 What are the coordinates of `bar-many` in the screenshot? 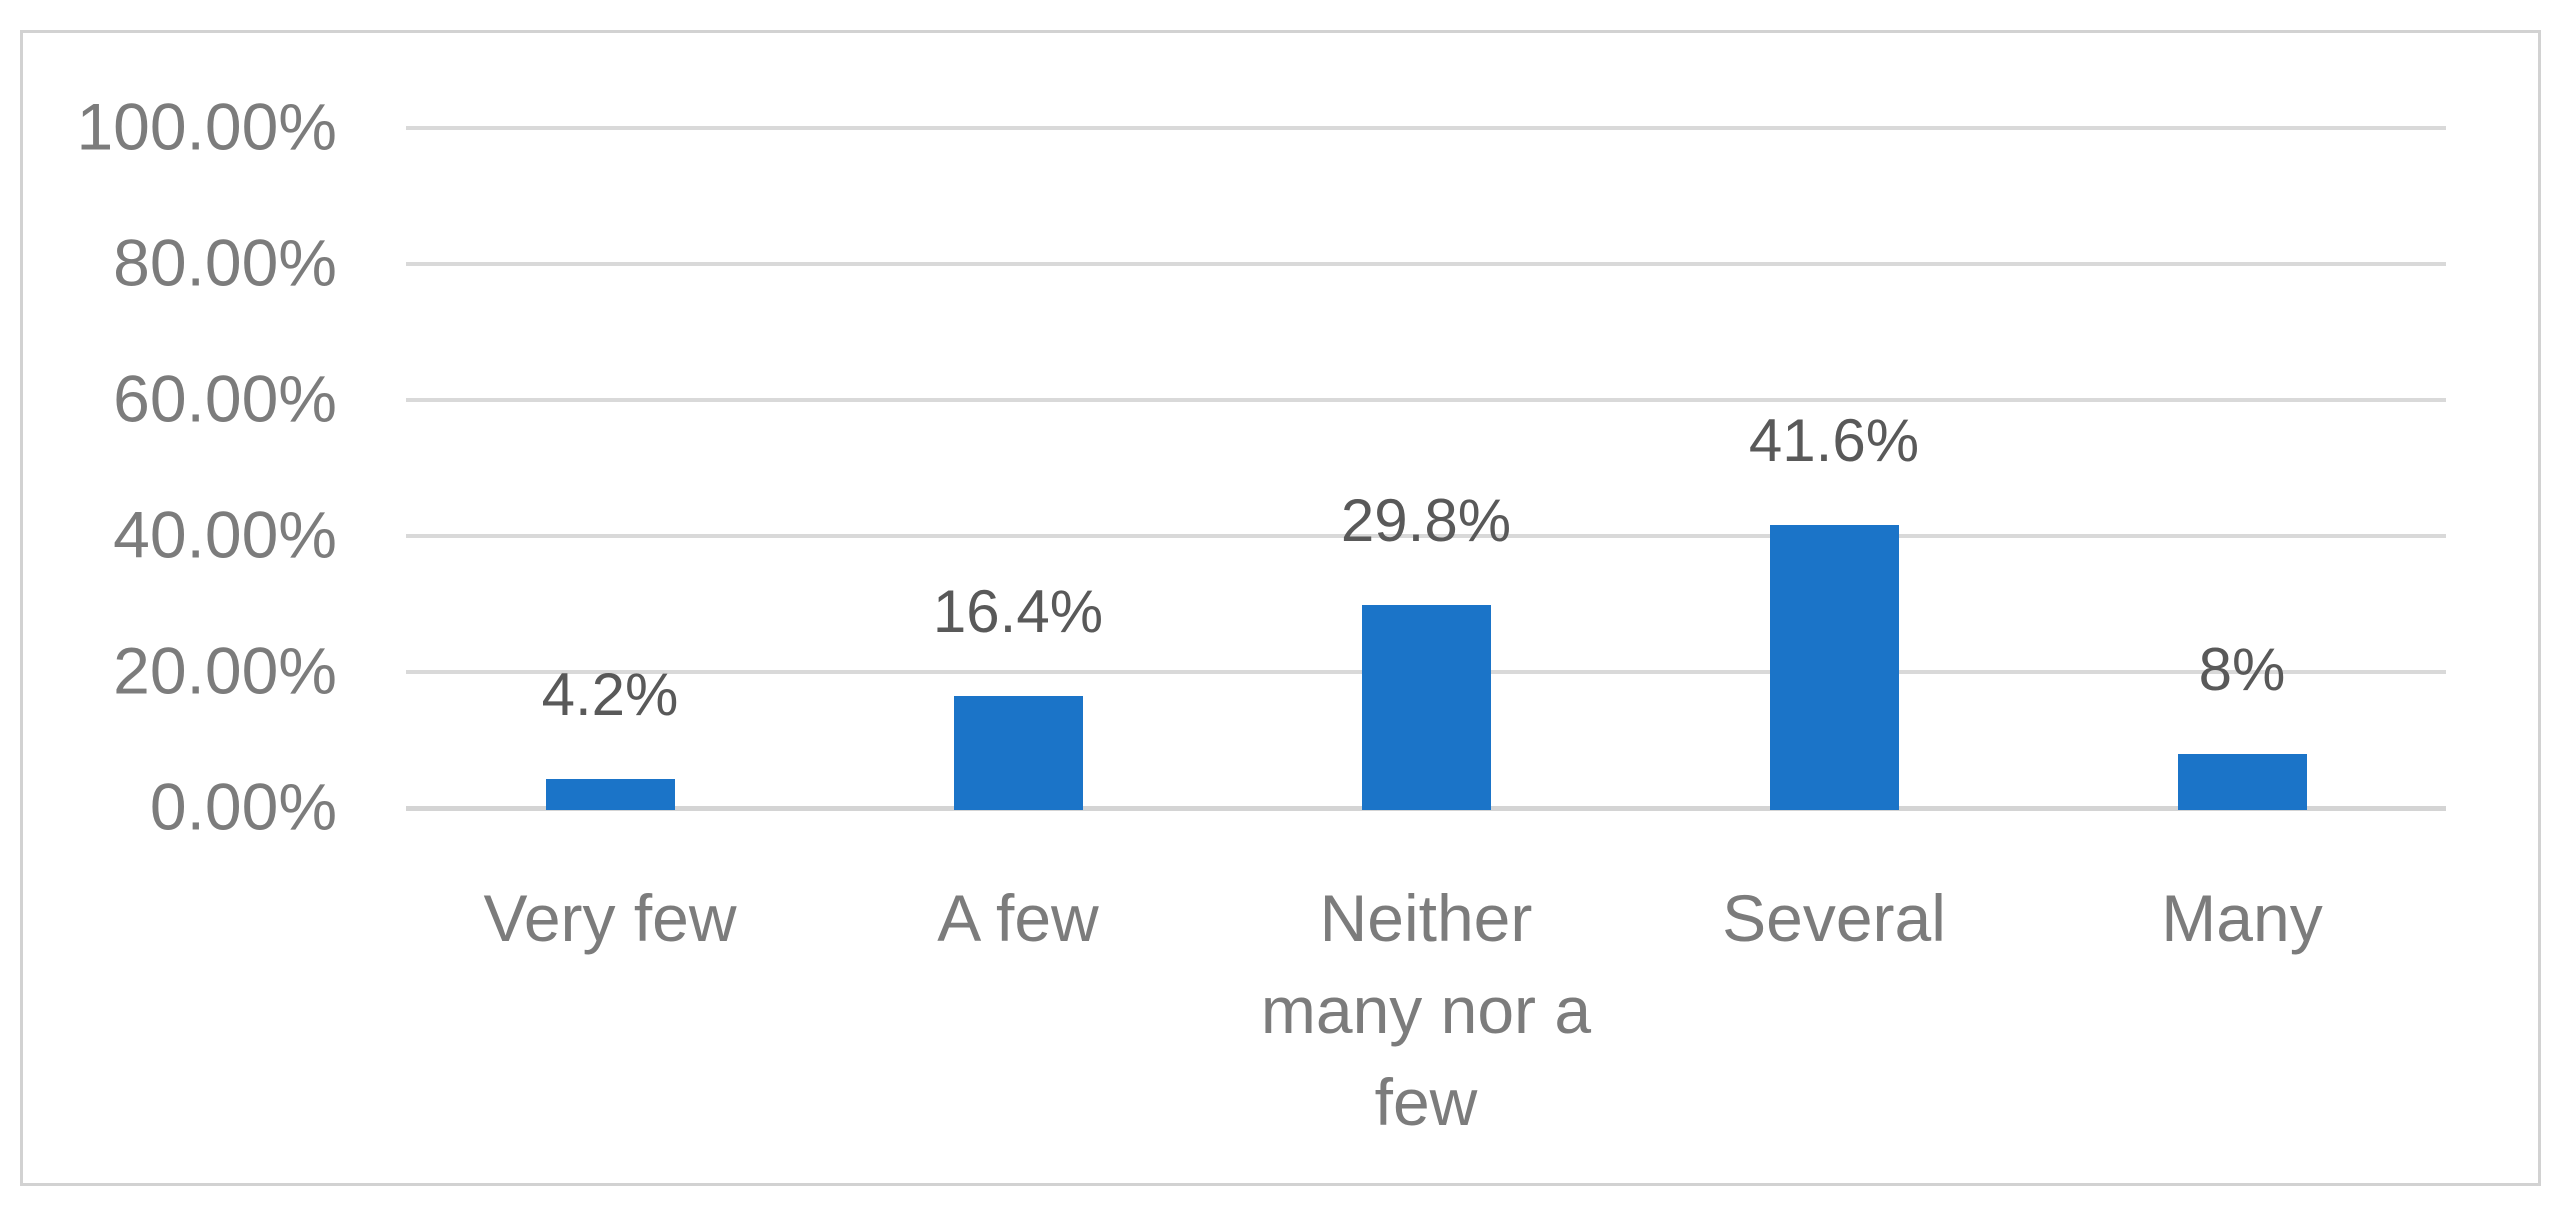 It's located at (2242, 781).